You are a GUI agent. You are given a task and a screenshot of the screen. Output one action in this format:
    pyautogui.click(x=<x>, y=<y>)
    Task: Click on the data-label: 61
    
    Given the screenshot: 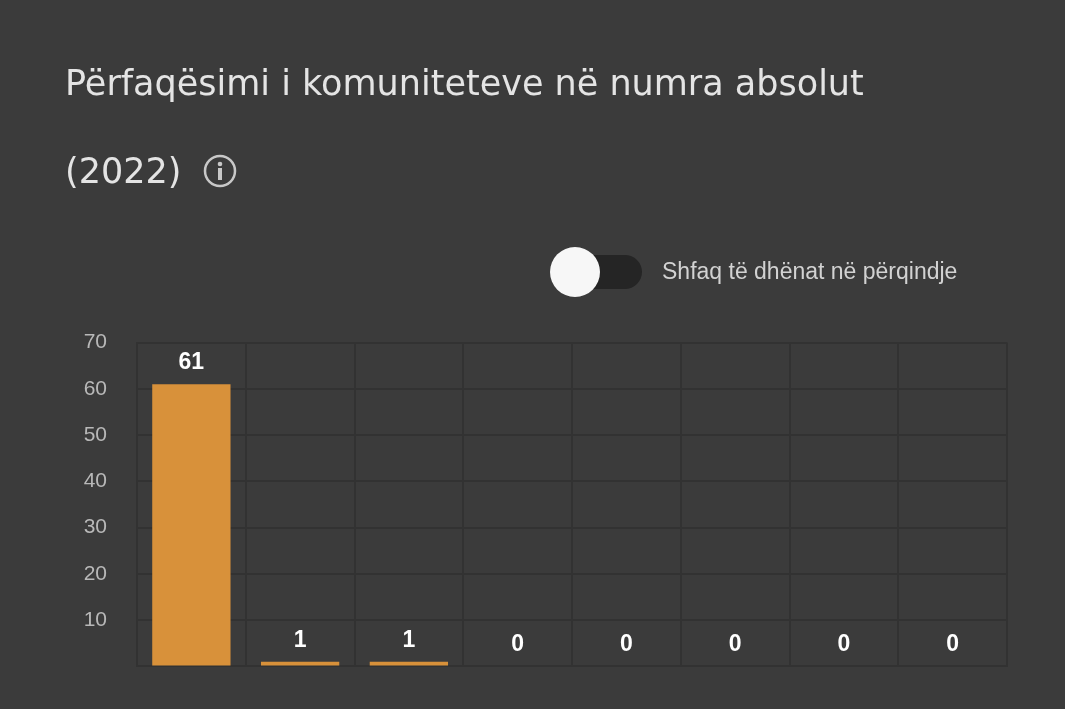 What is the action you would take?
    pyautogui.click(x=191, y=361)
    